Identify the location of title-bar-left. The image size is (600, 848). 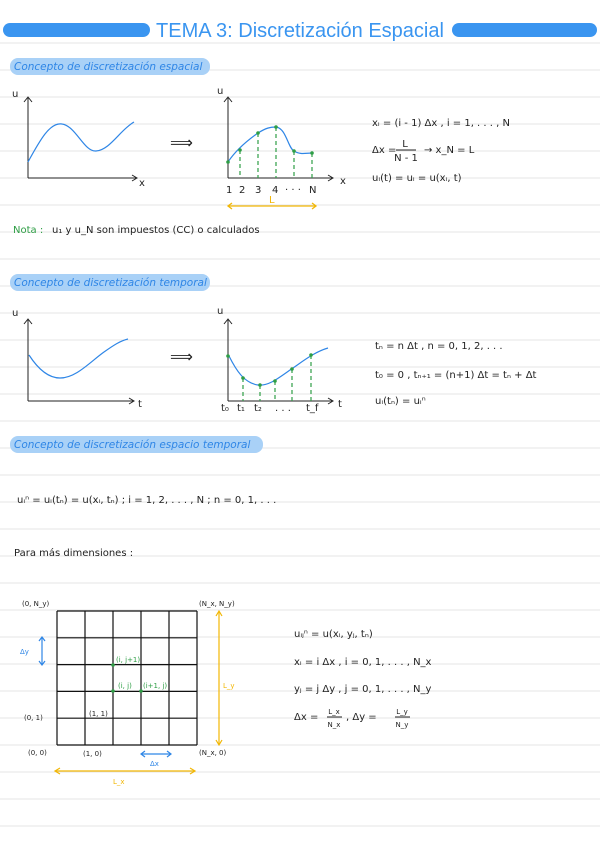
(76, 30).